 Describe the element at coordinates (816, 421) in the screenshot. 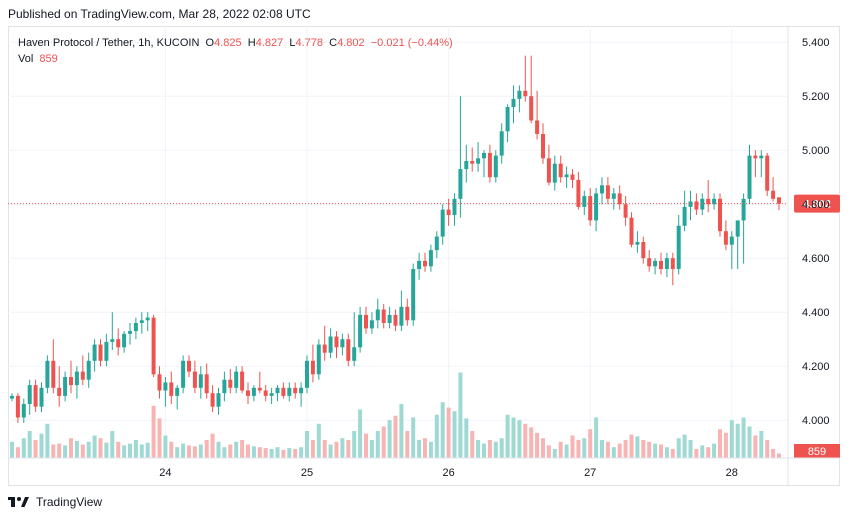

I see `price-tick-label: 4.000` at that location.